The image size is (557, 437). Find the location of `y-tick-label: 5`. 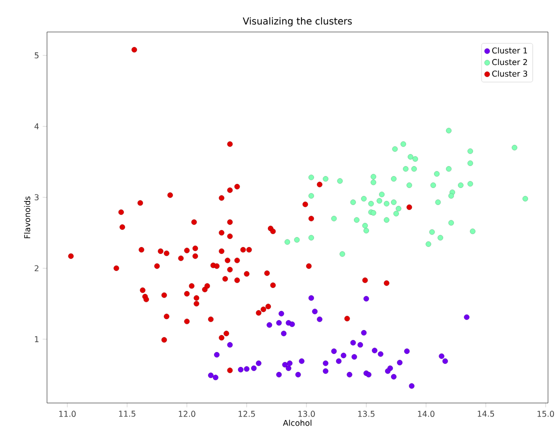

y-tick-label: 5 is located at coordinates (36, 55).